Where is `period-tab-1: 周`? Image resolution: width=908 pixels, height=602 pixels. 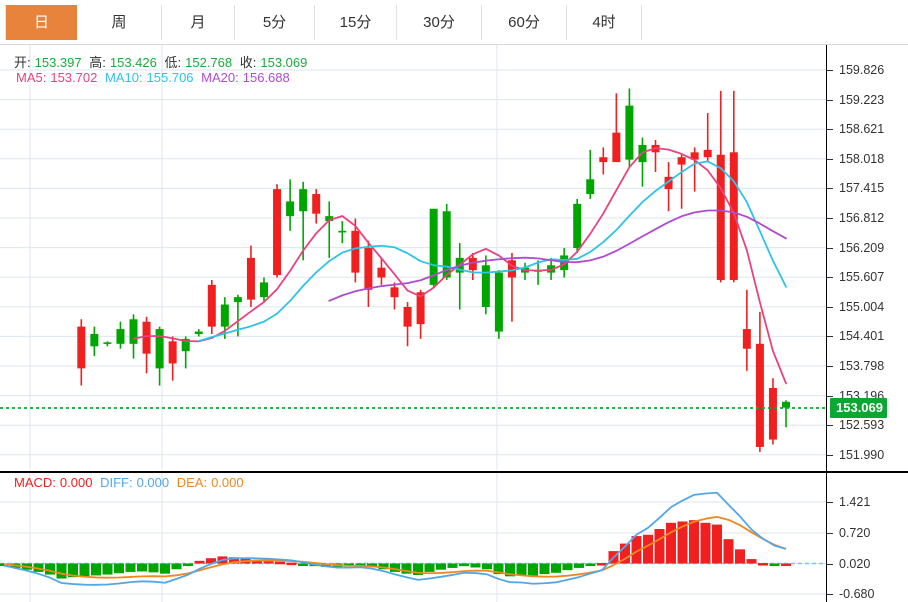
period-tab-1: 周 is located at coordinates (119, 22).